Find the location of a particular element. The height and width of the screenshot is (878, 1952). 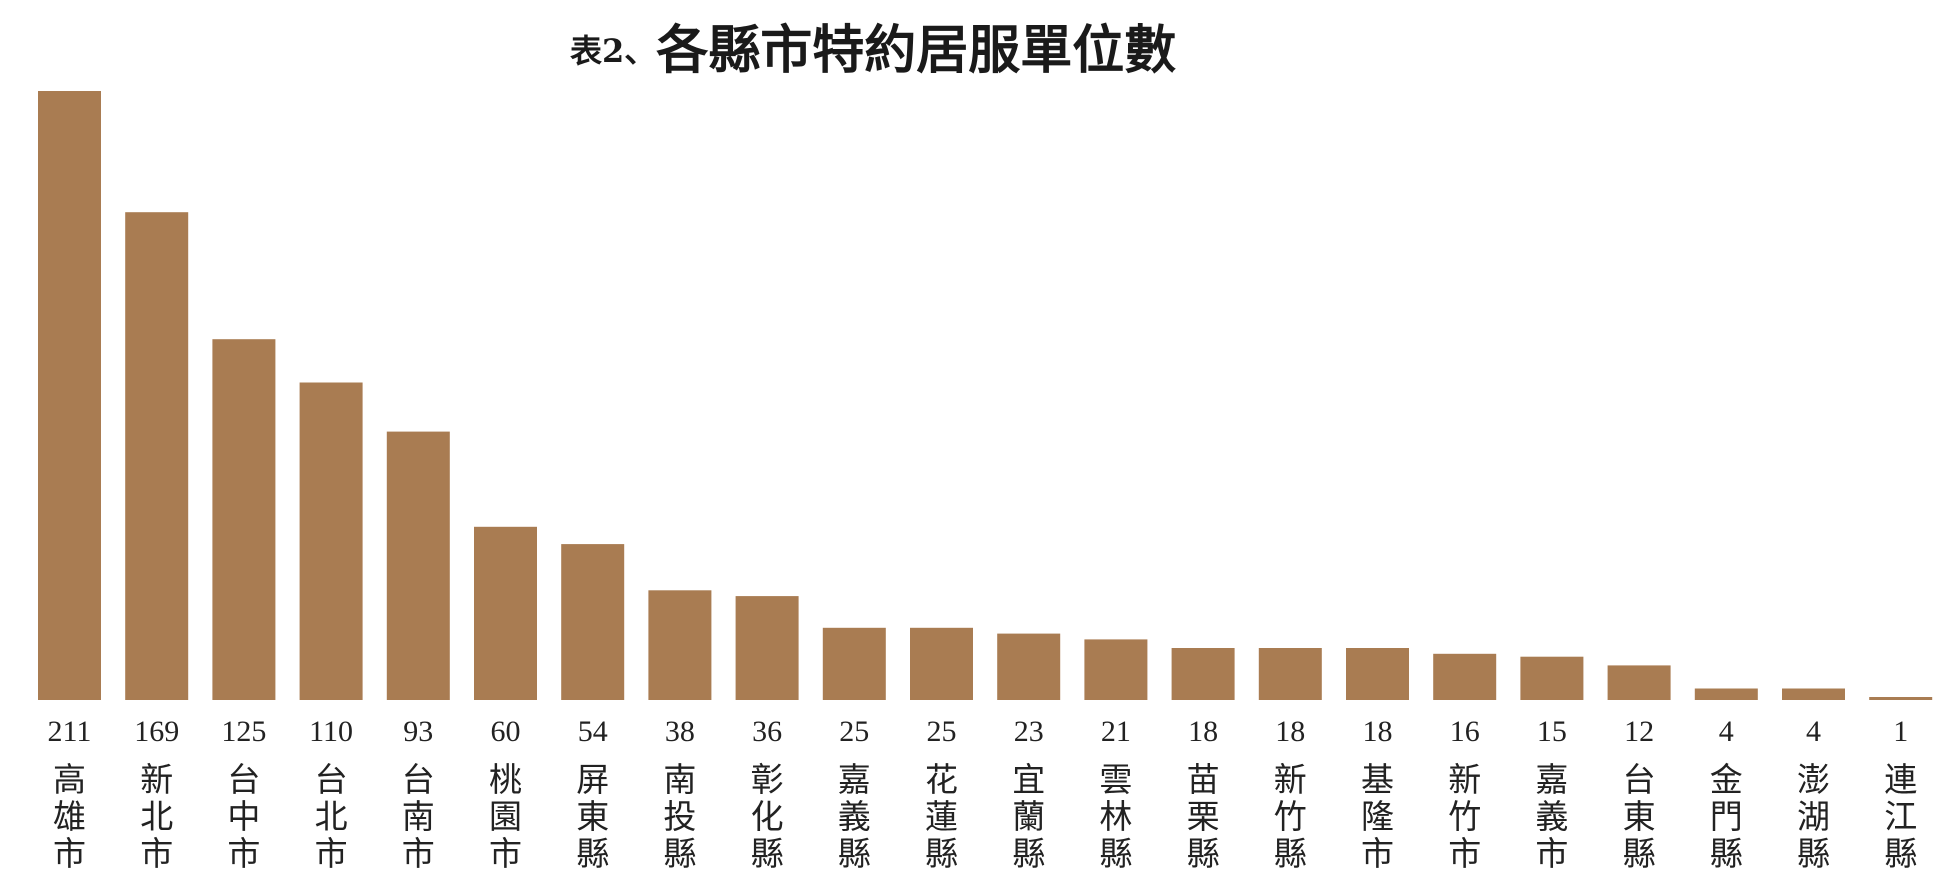

category-label: 台北市 is located at coordinates (331, 816).